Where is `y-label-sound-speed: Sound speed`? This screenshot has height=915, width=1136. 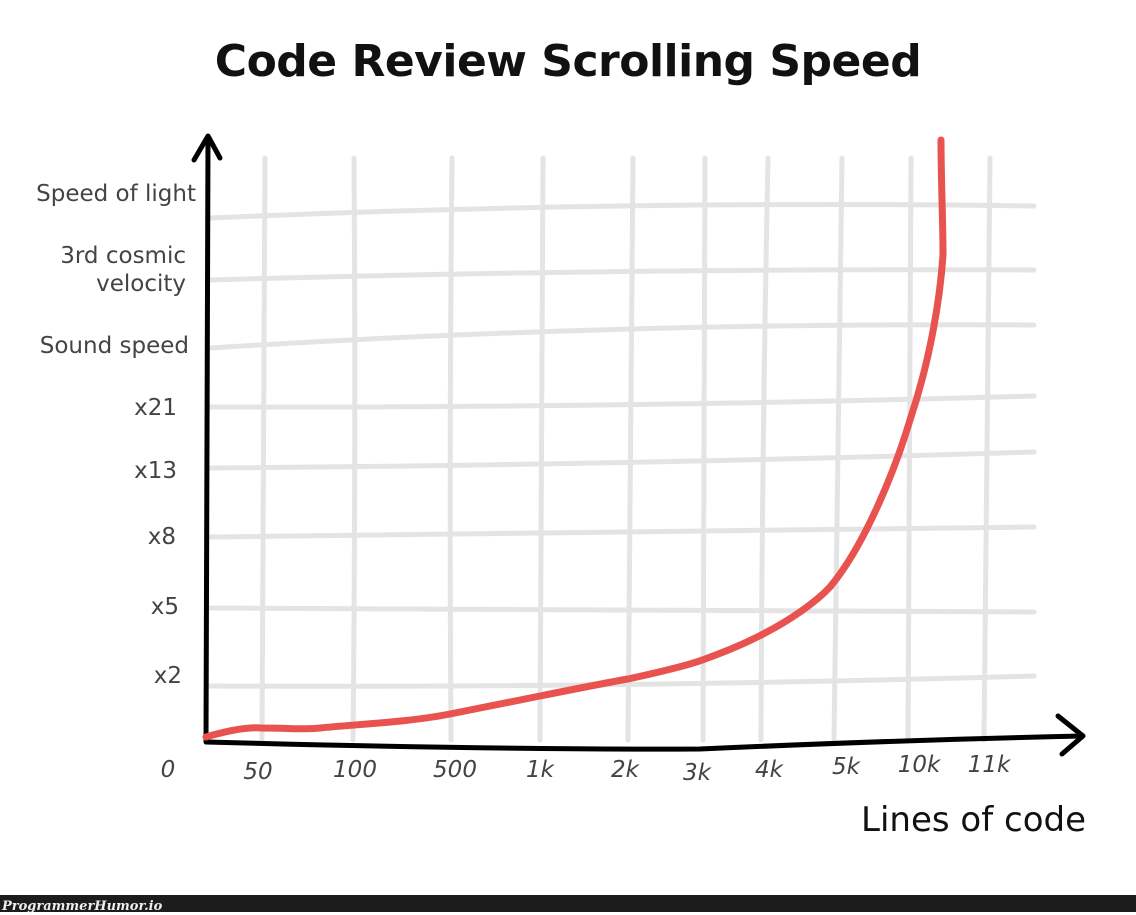 y-label-sound-speed: Sound speed is located at coordinates (114, 346).